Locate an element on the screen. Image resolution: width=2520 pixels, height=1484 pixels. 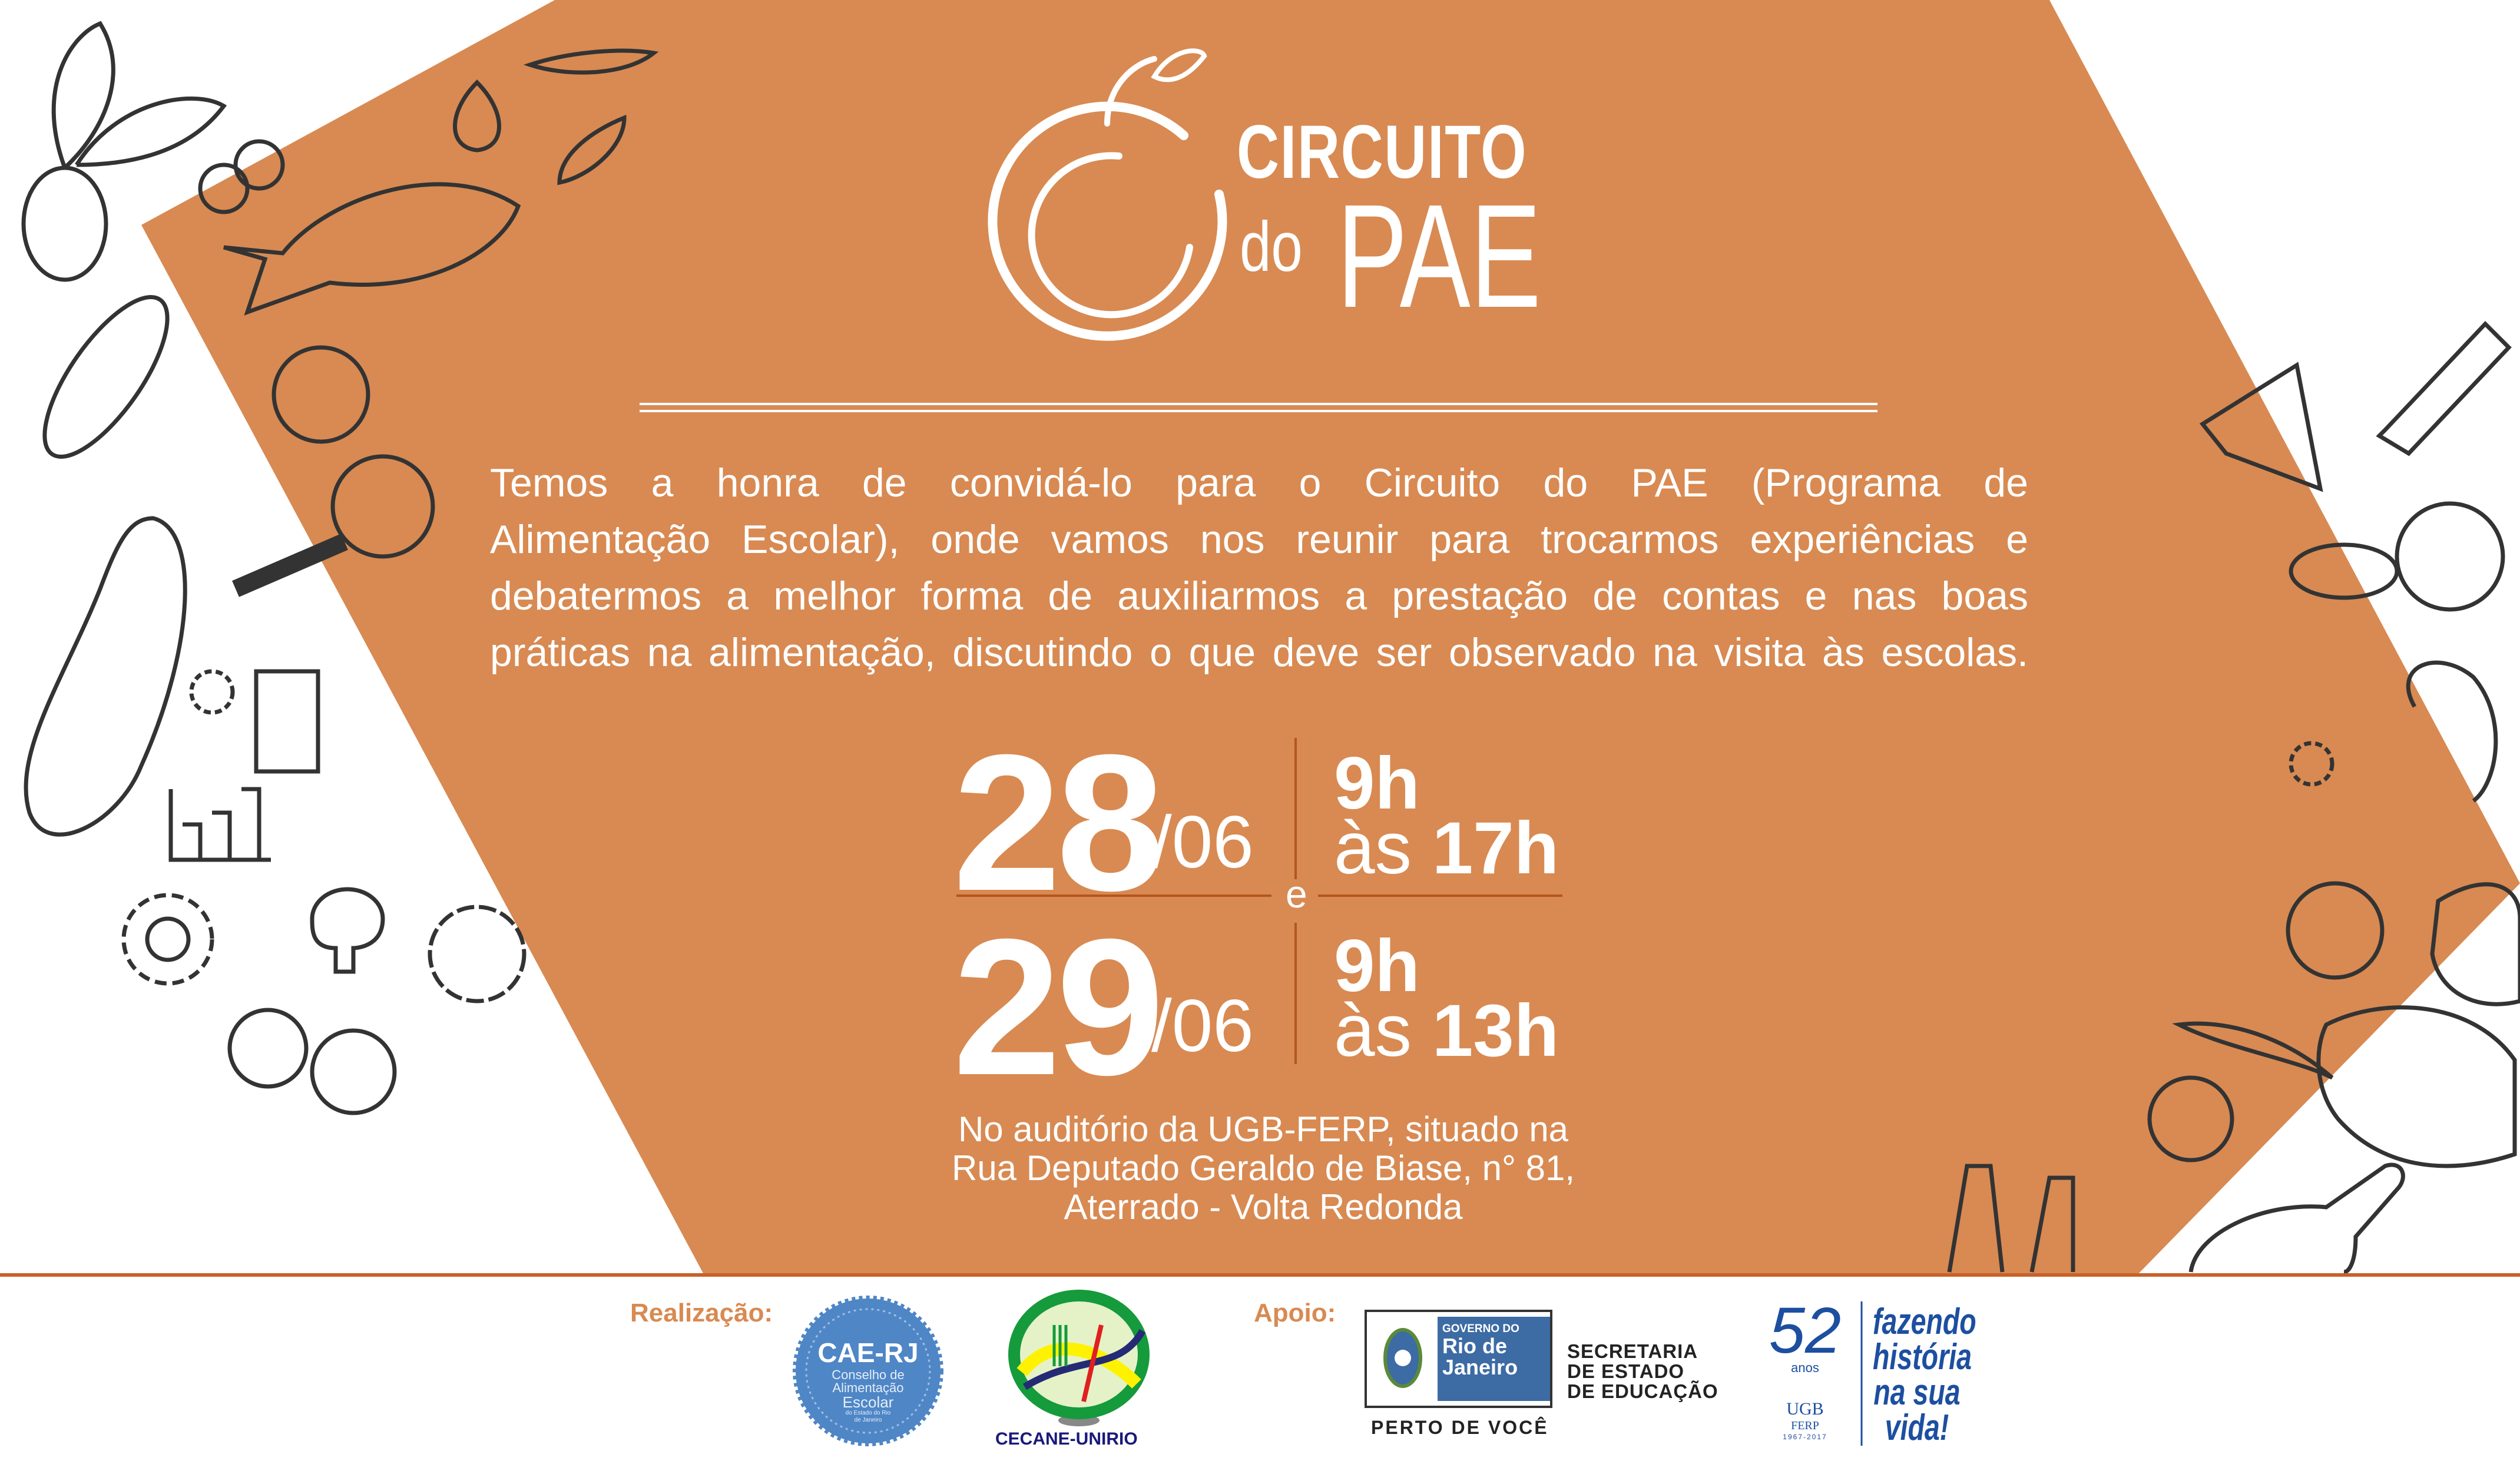
logo-orange-fruit-icon is located at coordinates (1107, 195).